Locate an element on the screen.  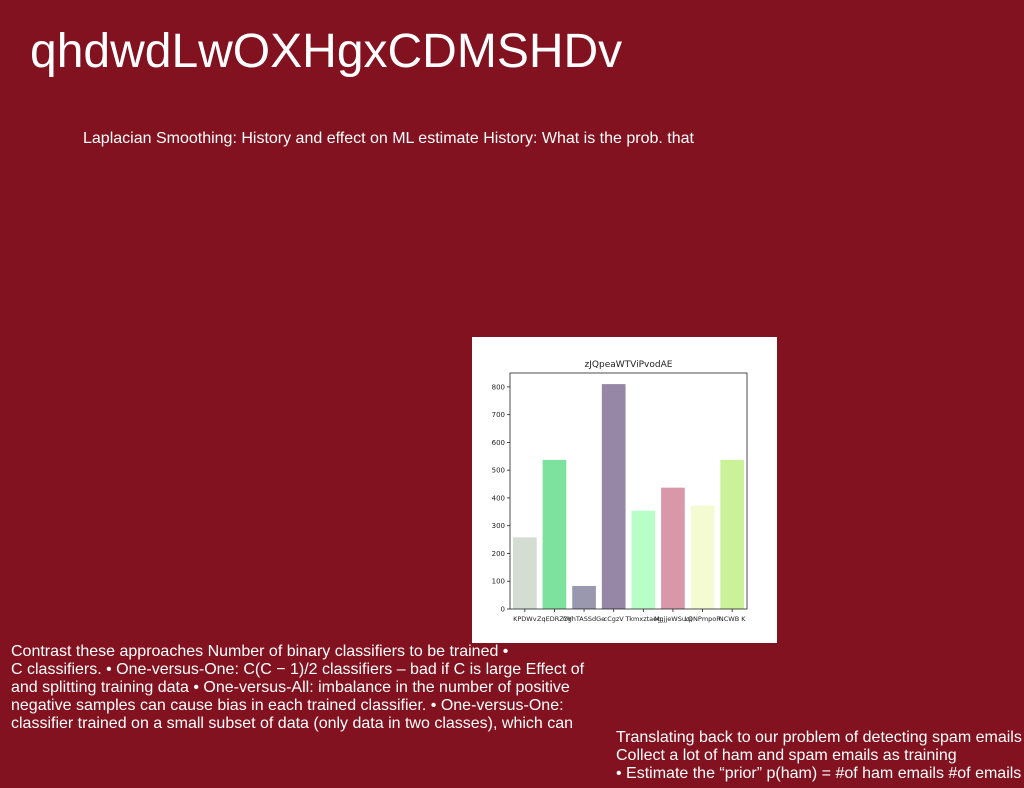
y-tick-label: 500 is located at coordinates (498, 471).